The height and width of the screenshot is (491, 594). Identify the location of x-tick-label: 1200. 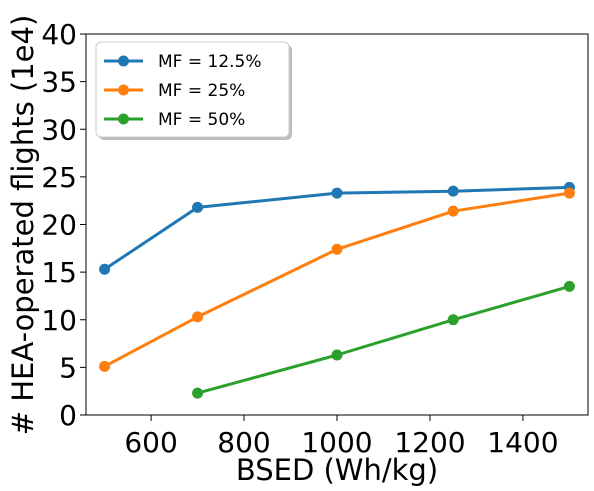
(429, 442).